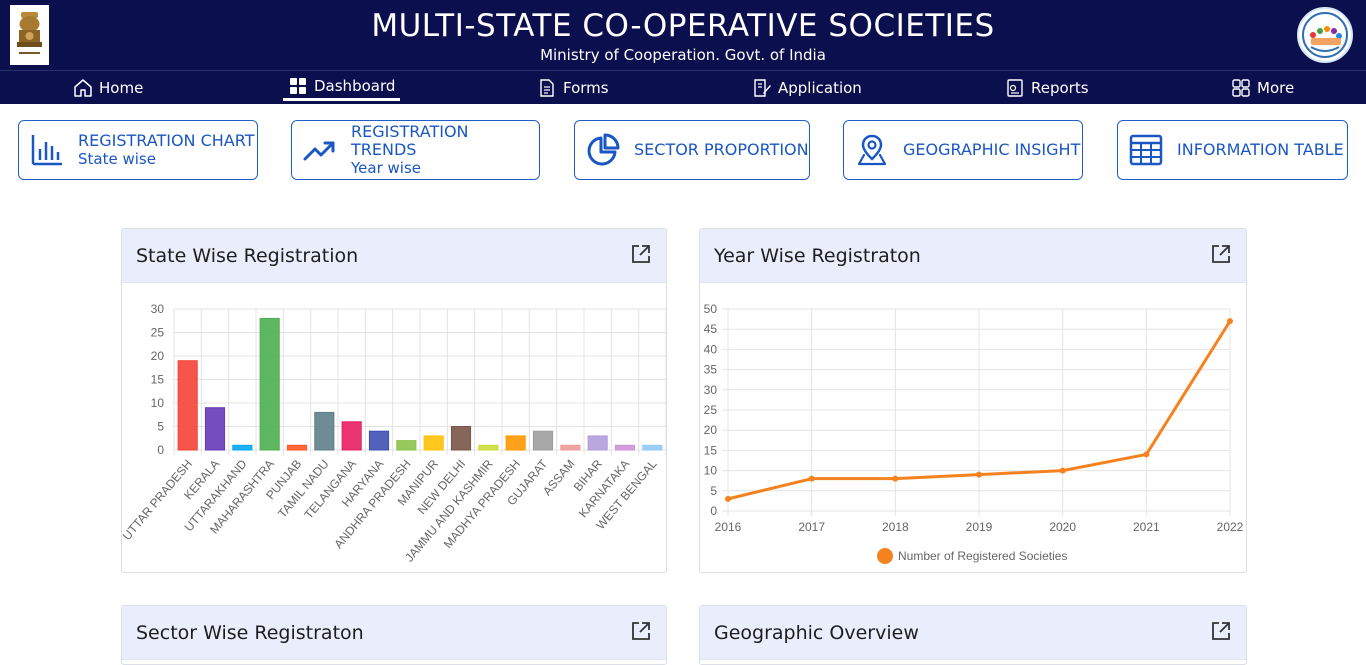 This screenshot has height=665, width=1366. Describe the element at coordinates (1230, 527) in the screenshot. I see `x-tick-label: 2022` at that location.